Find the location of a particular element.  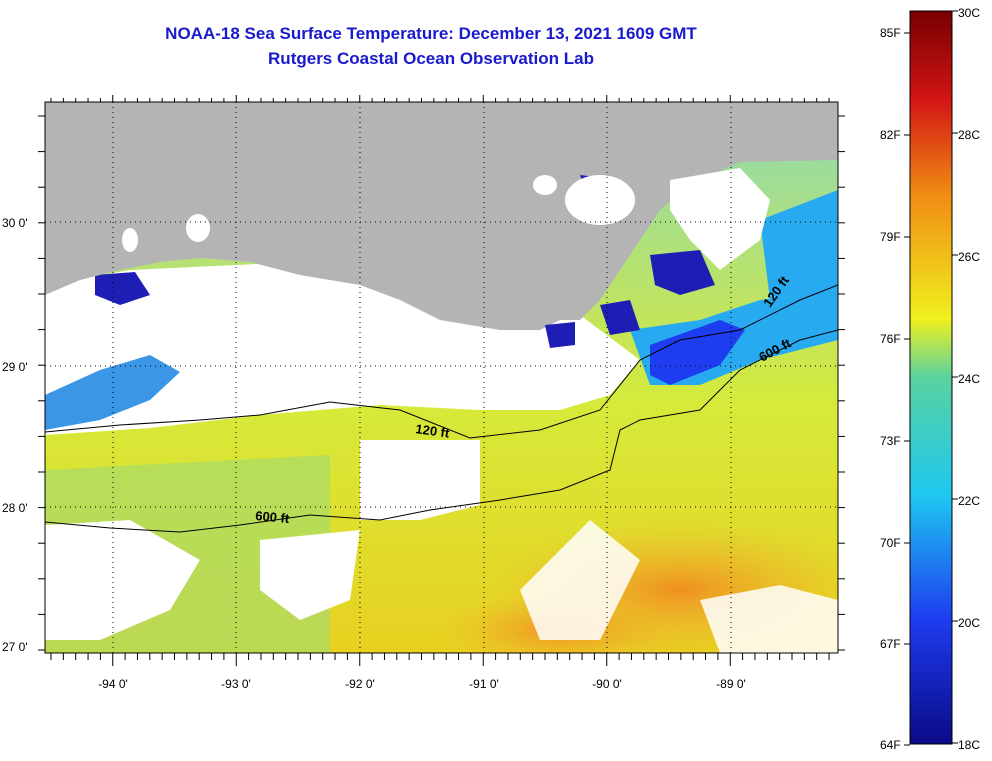

lat-label: 29 0' is located at coordinates (15, 367).